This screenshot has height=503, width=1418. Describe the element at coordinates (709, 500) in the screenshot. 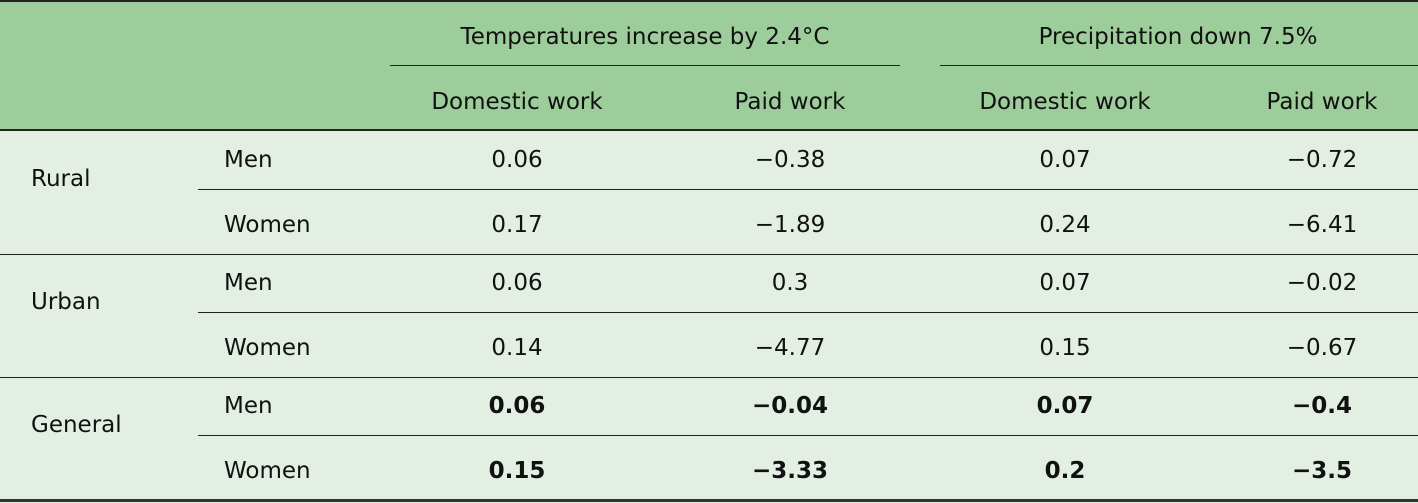

I see `table-bottom-rule` at that location.